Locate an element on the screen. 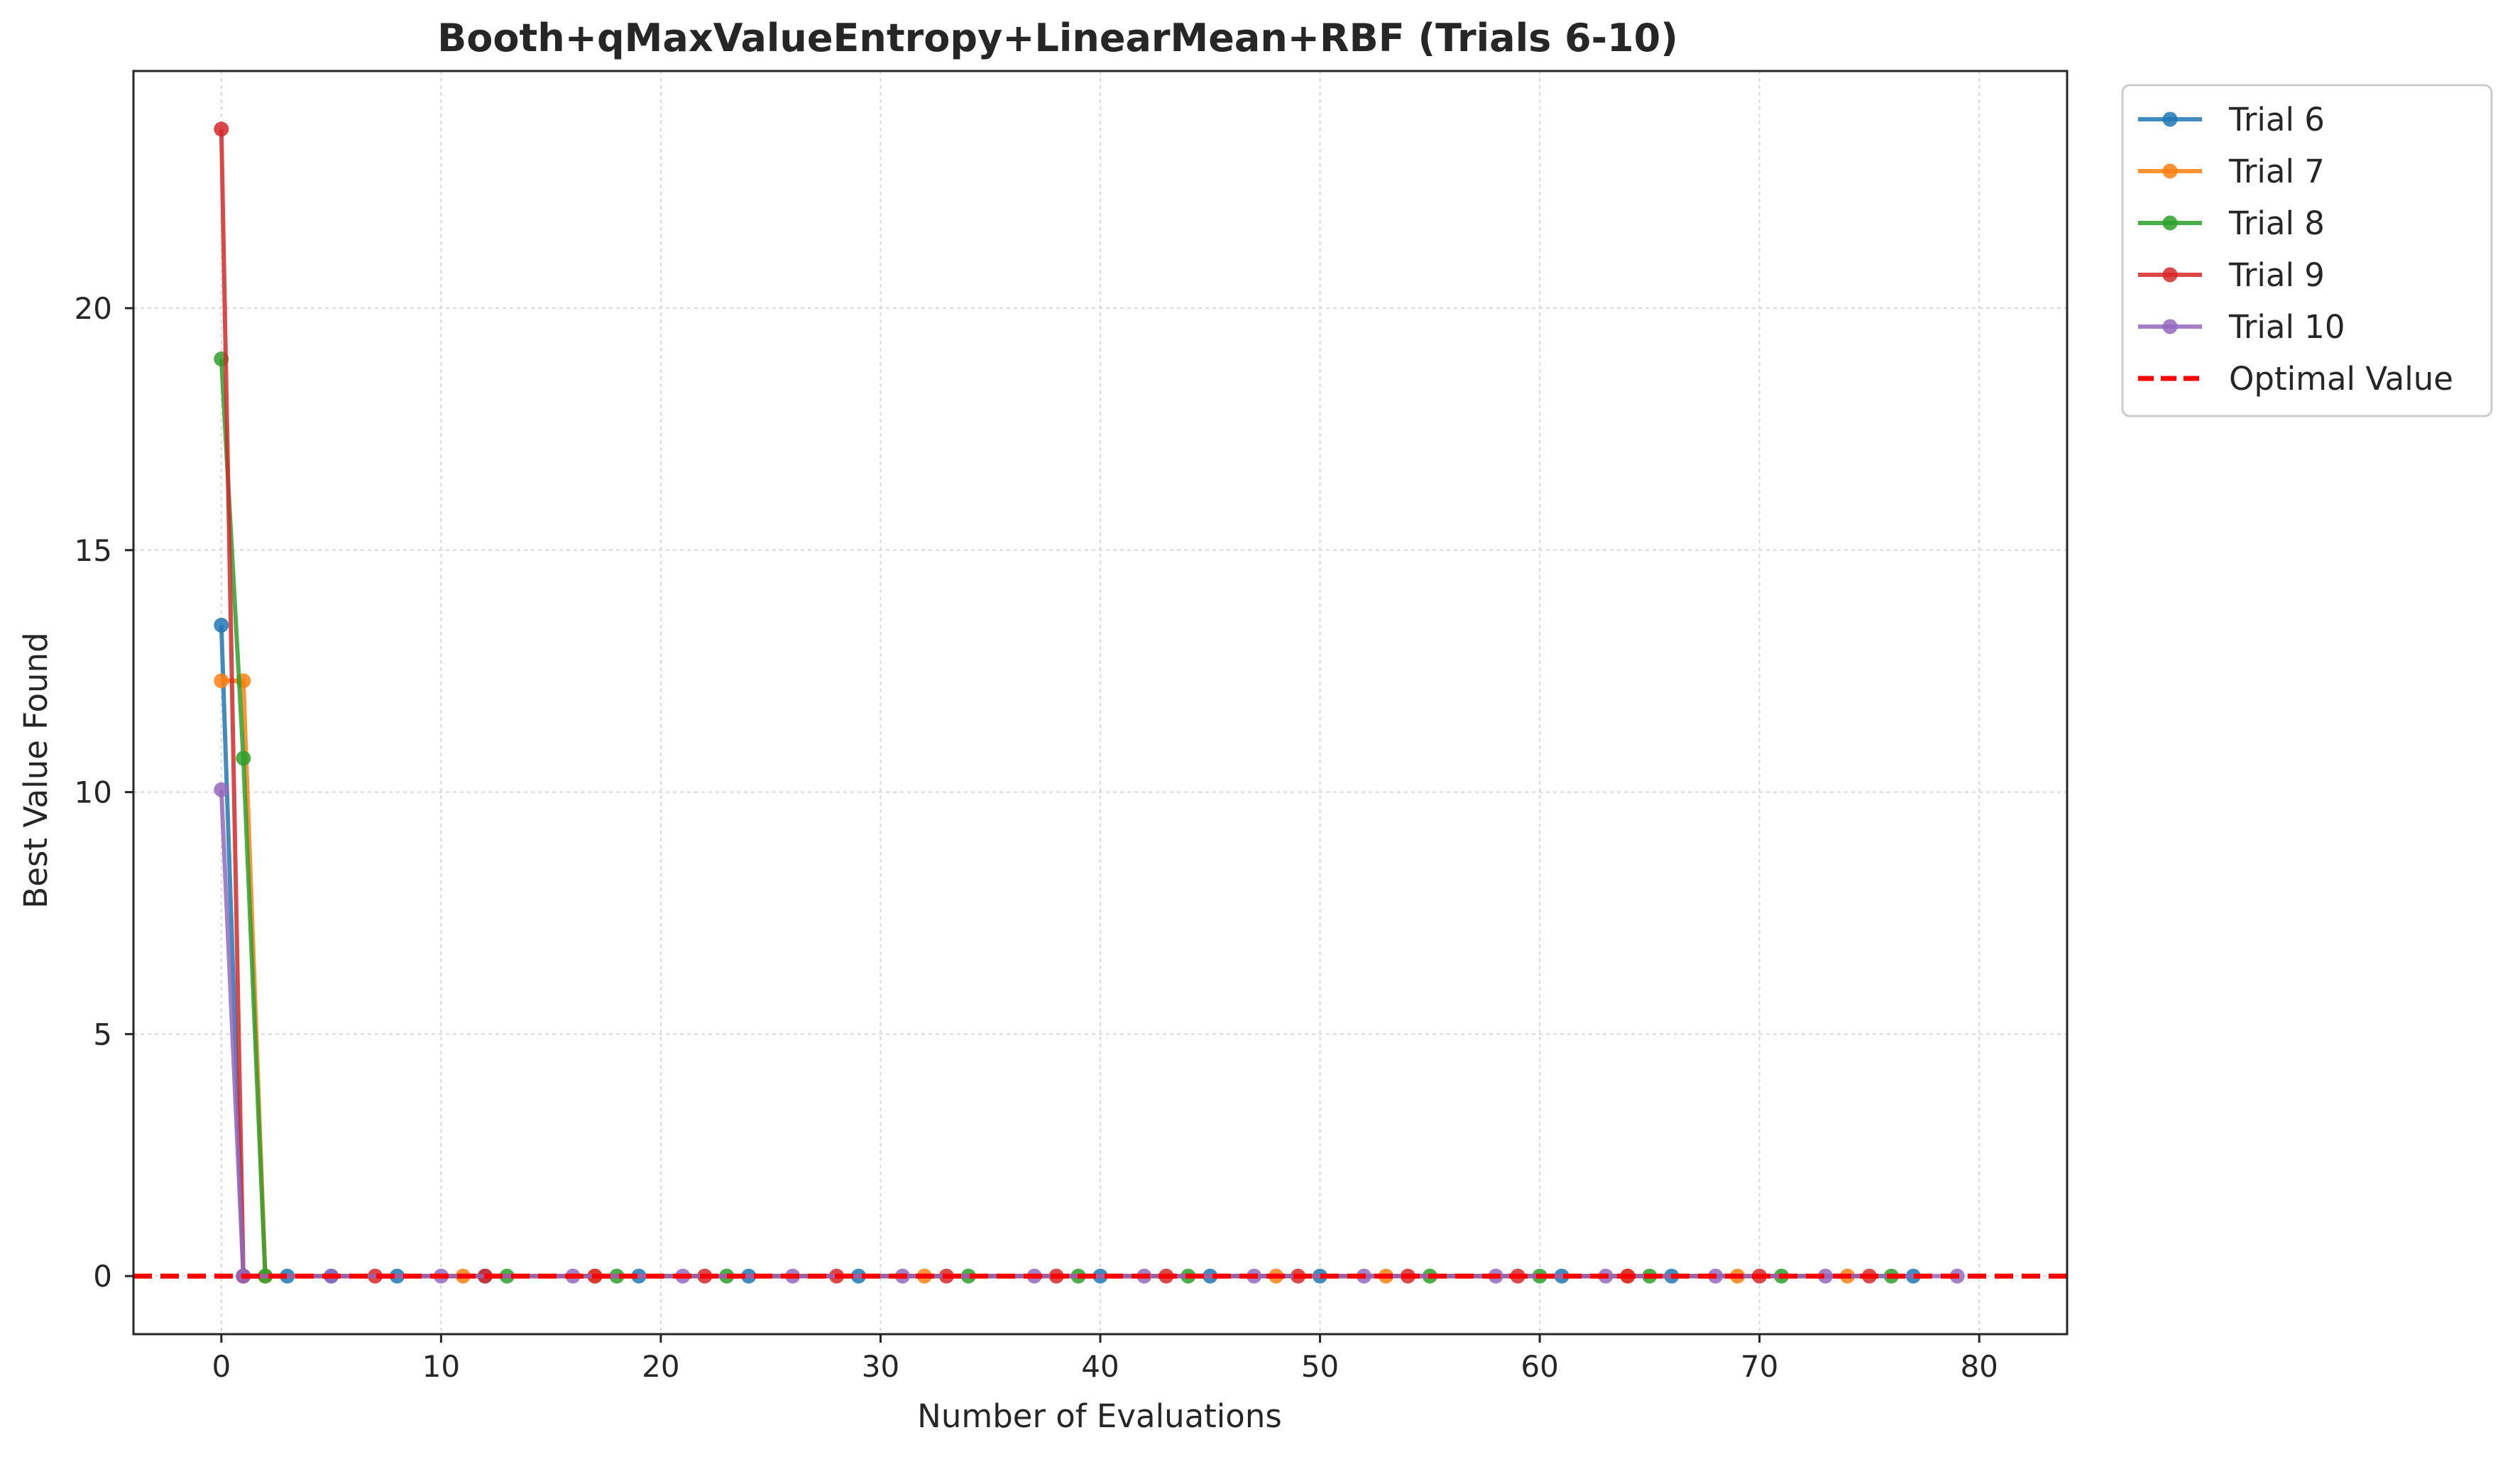 This screenshot has height=1457, width=2520. x-tick-label: 50 is located at coordinates (1320, 1366).